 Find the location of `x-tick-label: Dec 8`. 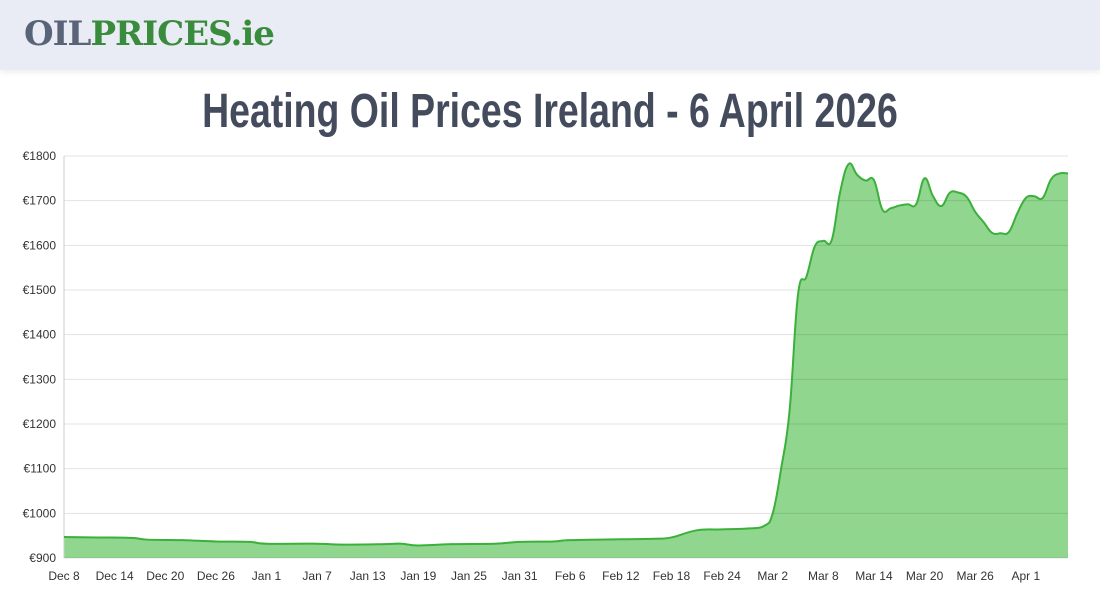

x-tick-label: Dec 8 is located at coordinates (64, 576).